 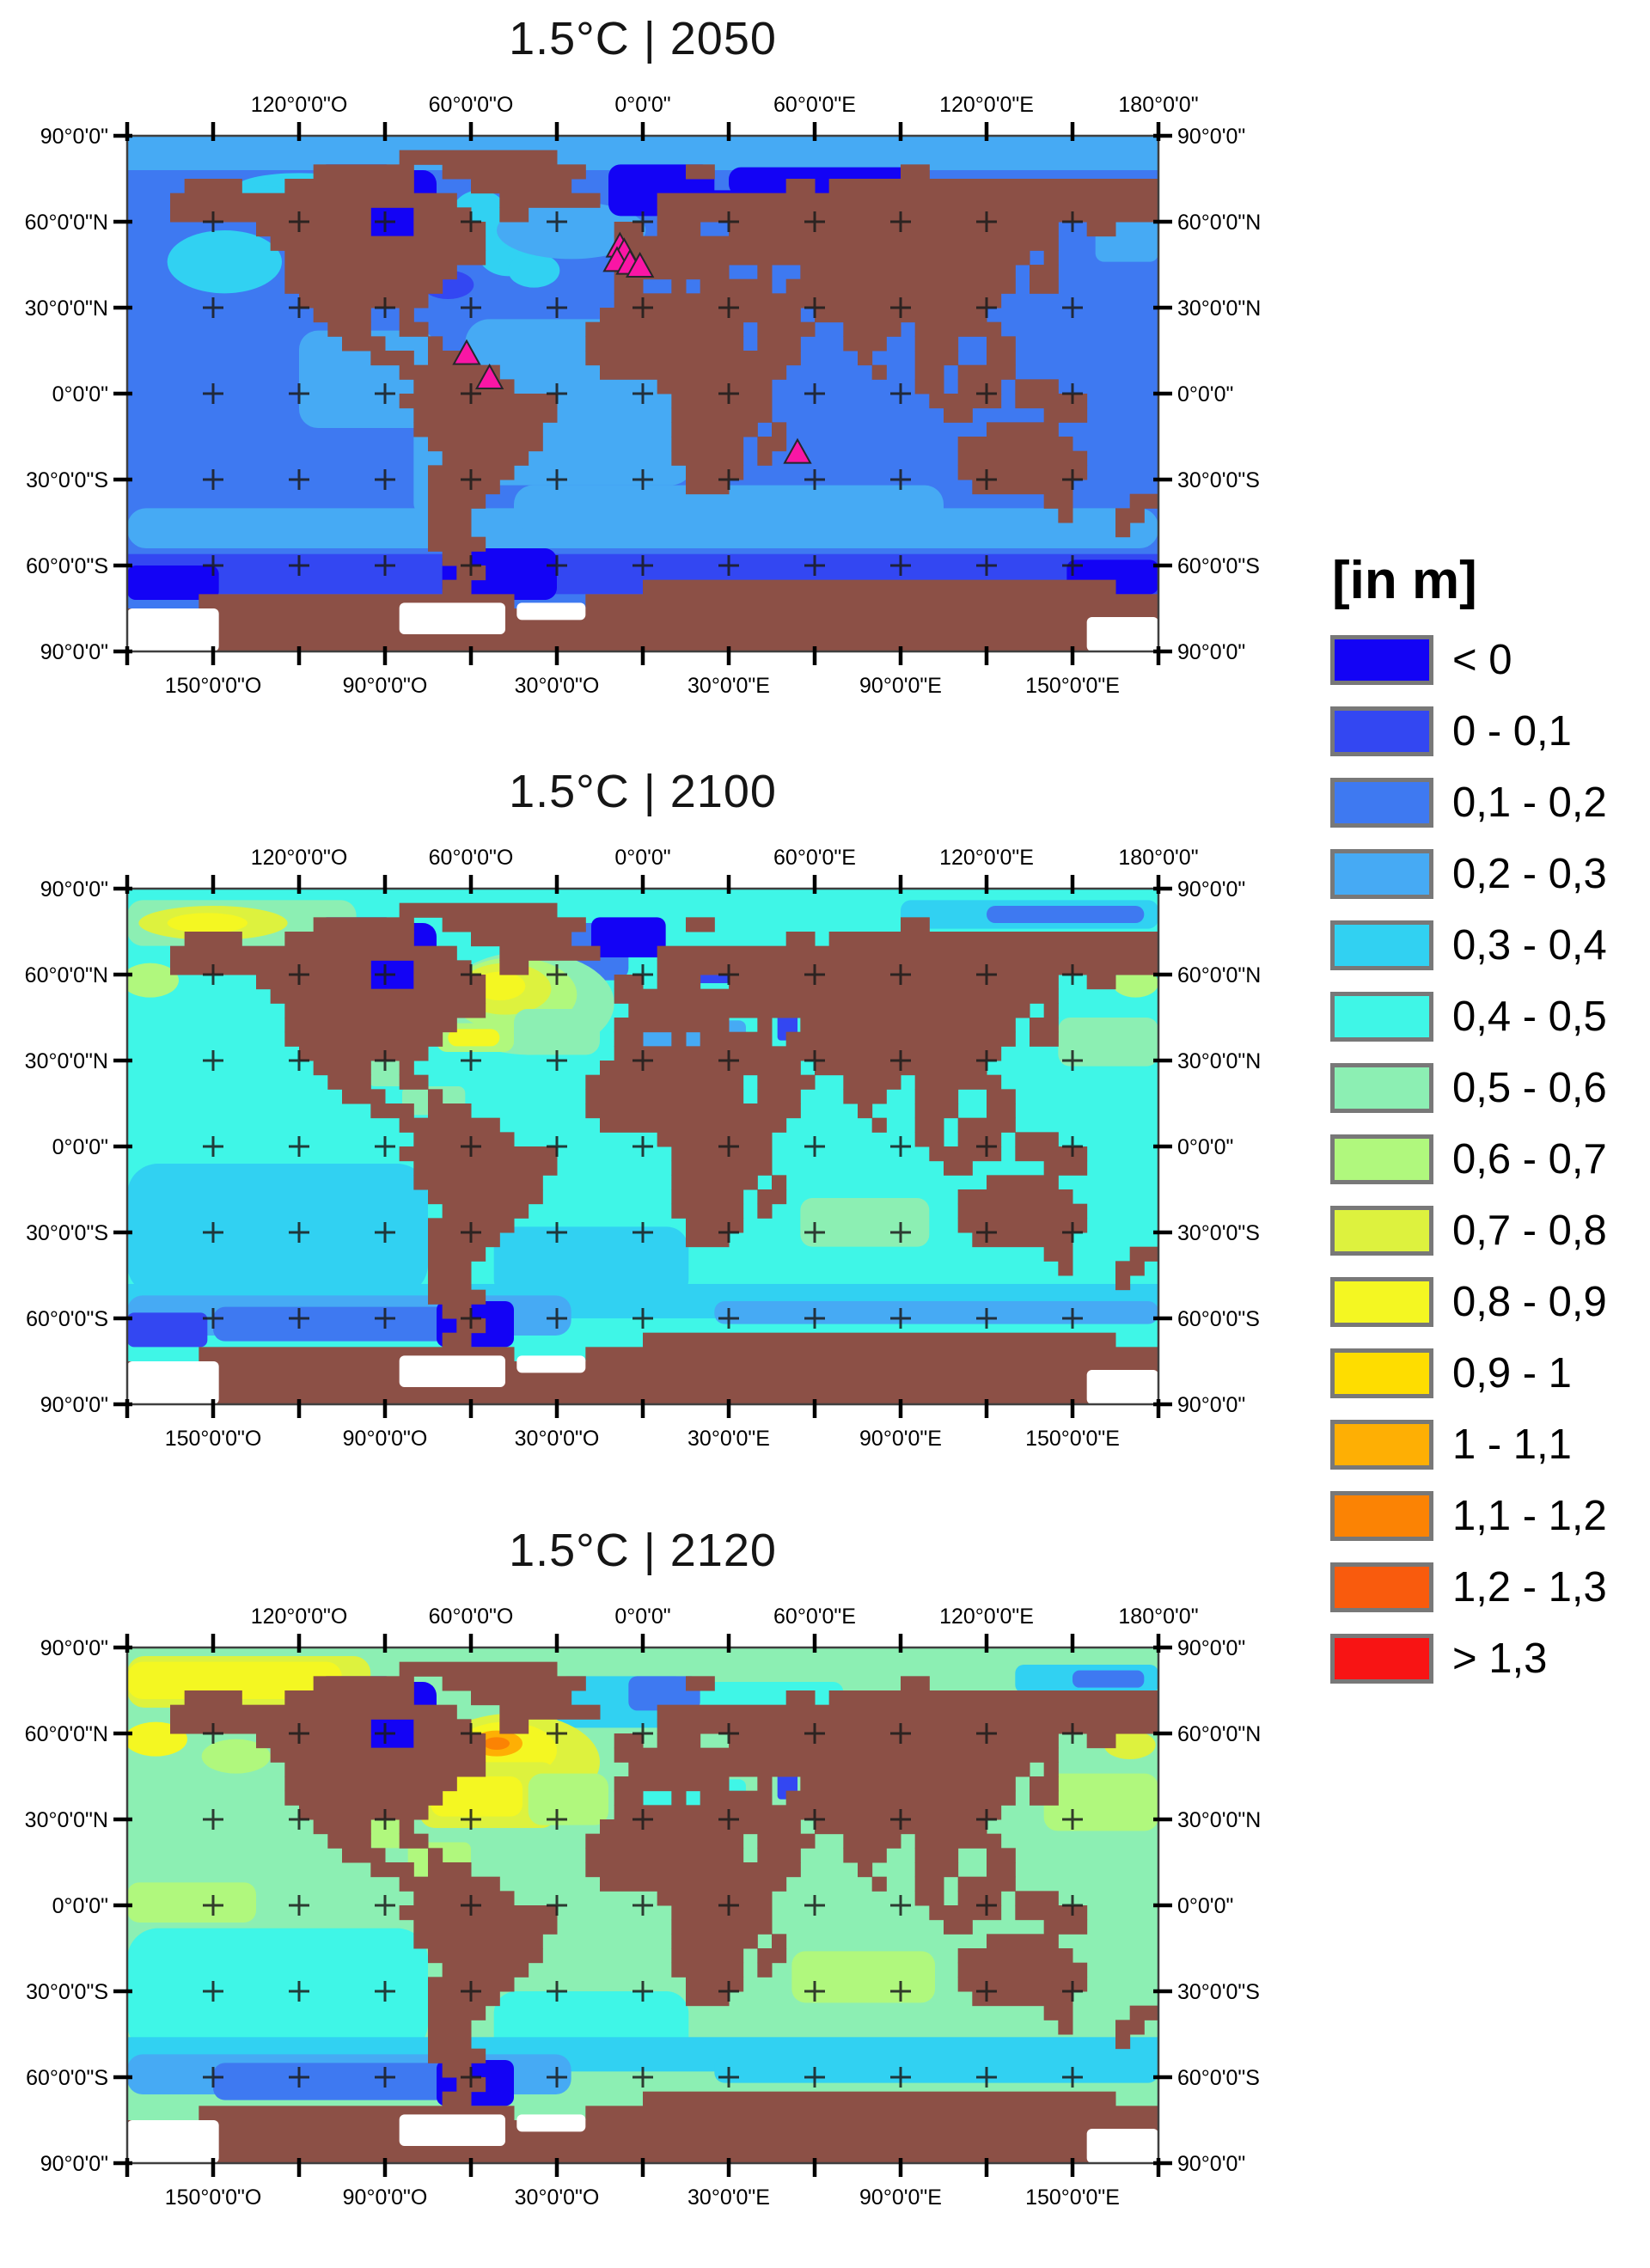 I want to click on legend-entry: 1,1 - 1,2, so click(x=1489, y=1516).